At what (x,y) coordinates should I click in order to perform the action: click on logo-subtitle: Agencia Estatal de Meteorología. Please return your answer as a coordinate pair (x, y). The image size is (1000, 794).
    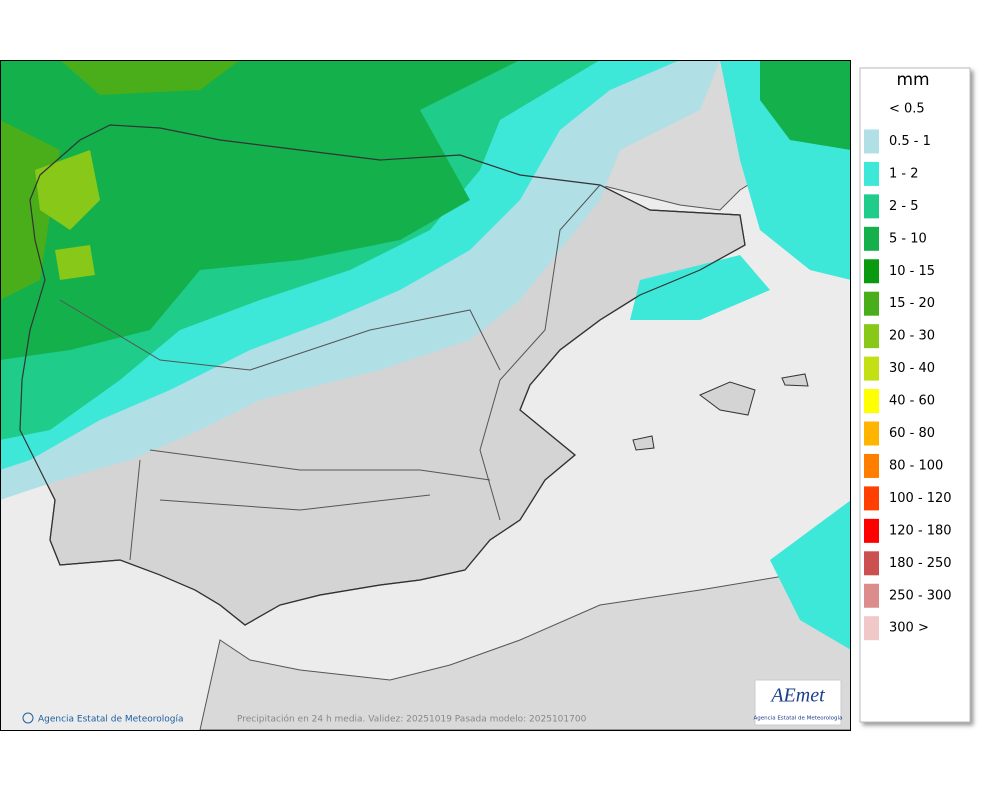
    Looking at the image, I should click on (798, 718).